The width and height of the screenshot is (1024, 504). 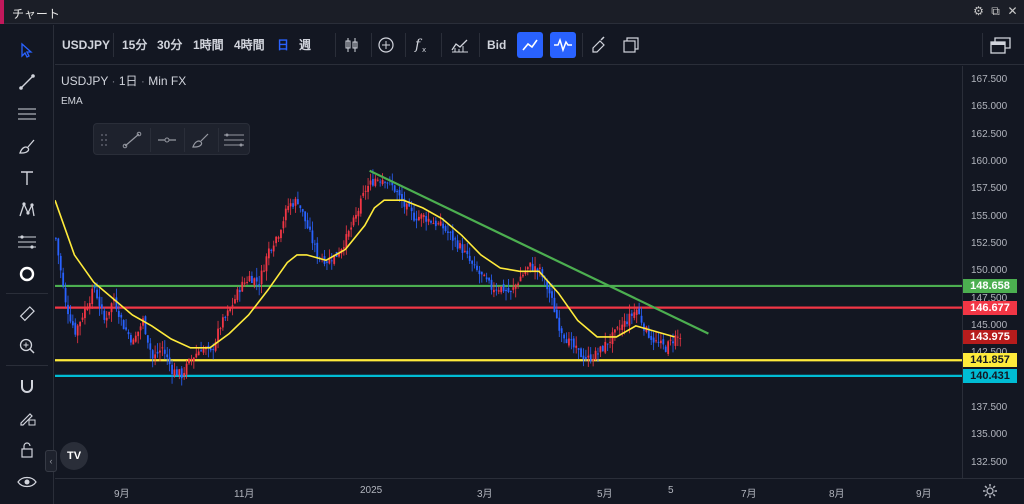 I want to click on interval-4h: 4時間, so click(x=249, y=45).